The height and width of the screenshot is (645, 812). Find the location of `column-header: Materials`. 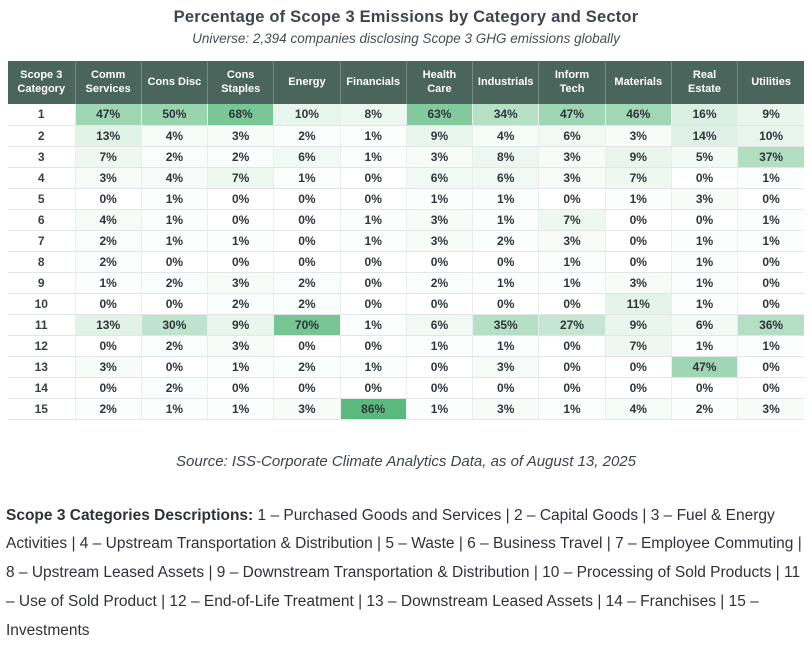

column-header: Materials is located at coordinates (638, 82).